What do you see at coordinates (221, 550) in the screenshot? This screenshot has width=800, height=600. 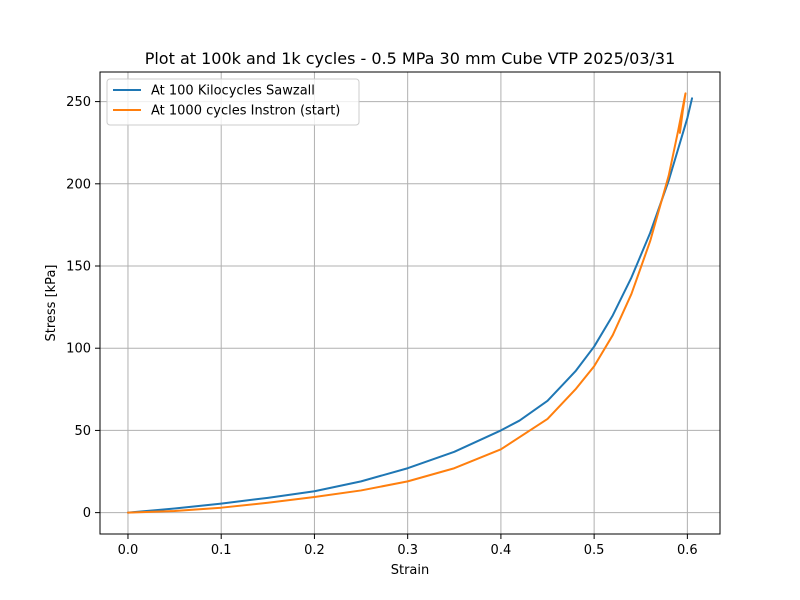 I see `x-tick-label: 0.1` at bounding box center [221, 550].